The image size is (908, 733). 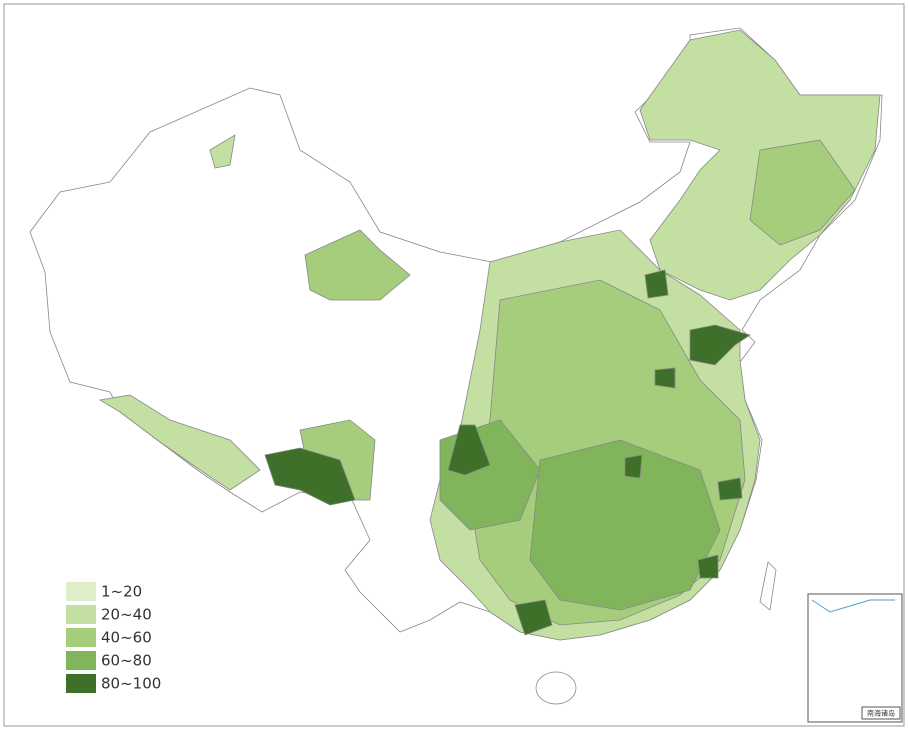 I want to click on inset-label-box, so click(x=881, y=713).